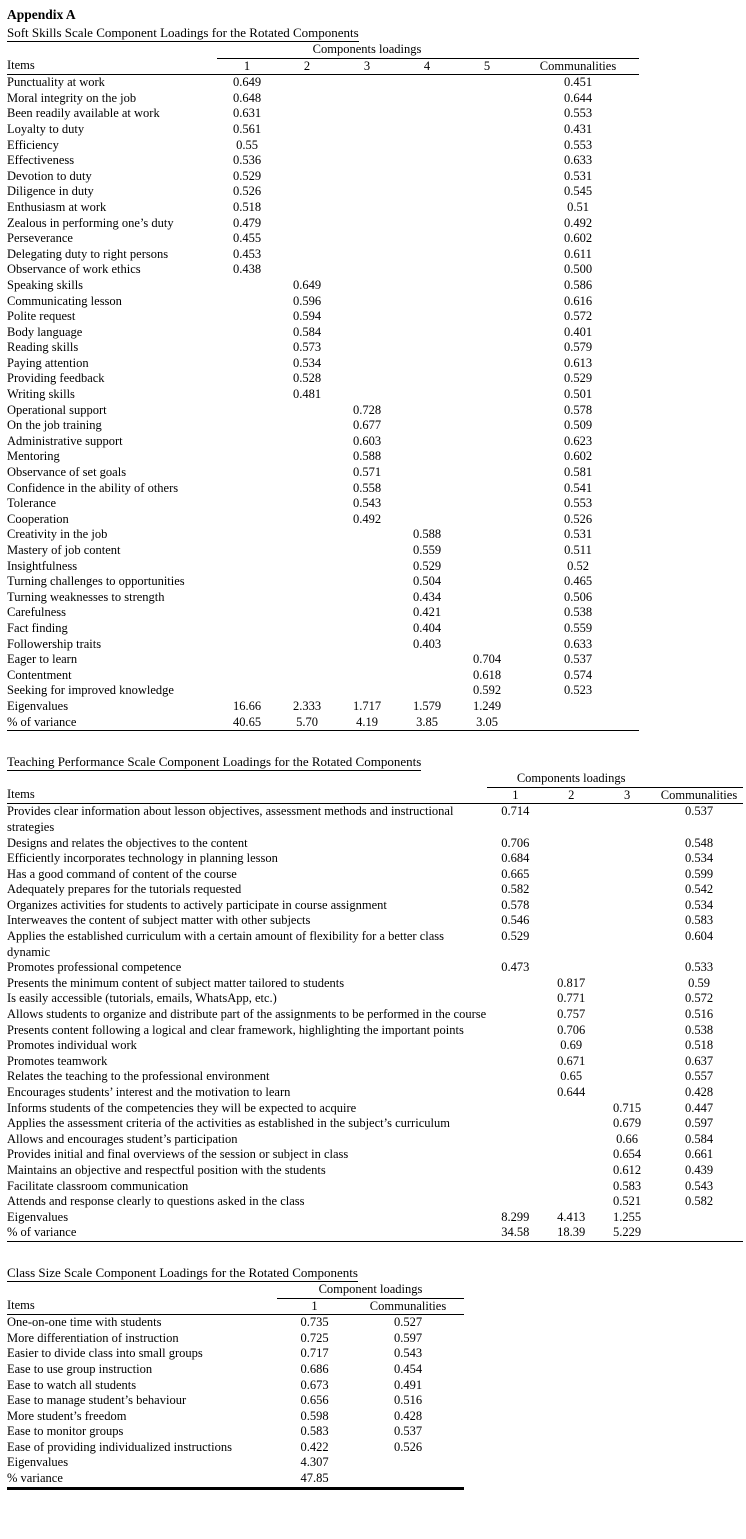 This screenshot has height=1539, width=746. I want to click on value-cell: 0.633, so click(578, 643).